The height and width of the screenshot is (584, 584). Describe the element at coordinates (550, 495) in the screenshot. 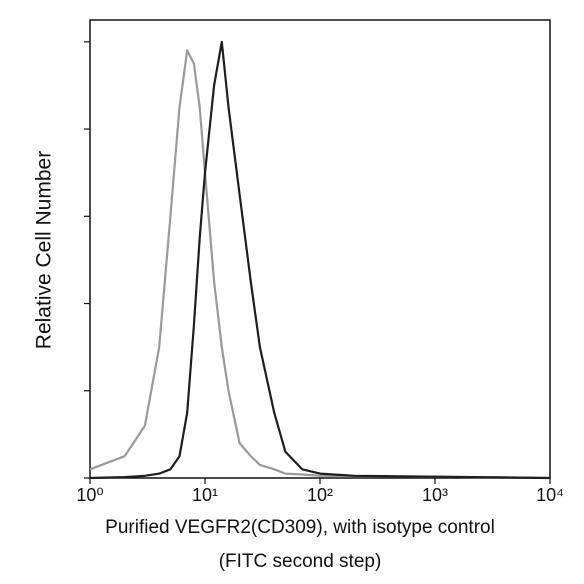

I see `x-tick-label: 10⁴` at that location.